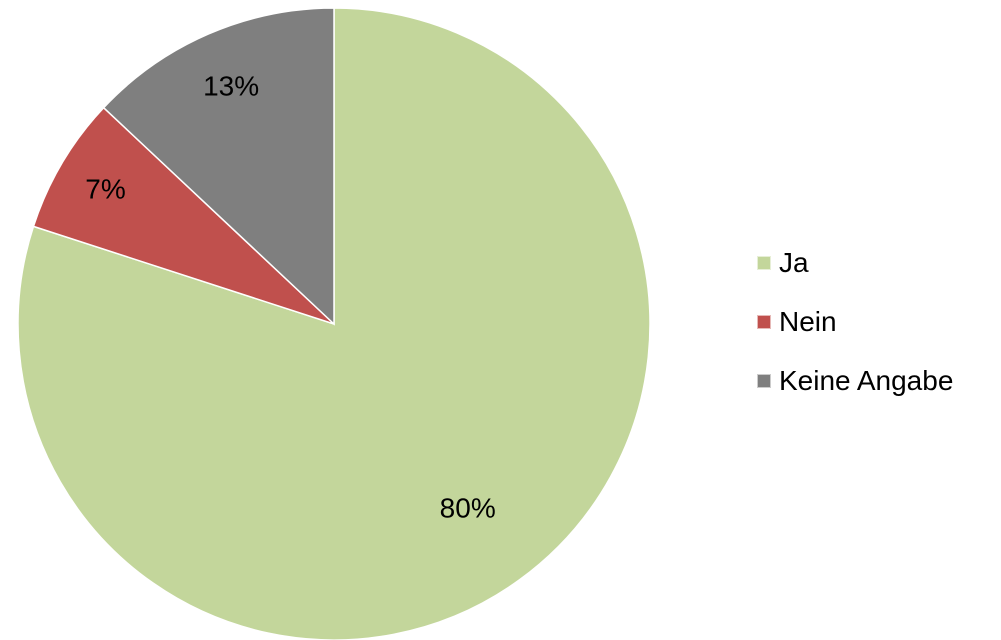 This screenshot has height=640, width=1001. Describe the element at coordinates (808, 321) in the screenshot. I see `legend-label-nein: Nein` at that location.